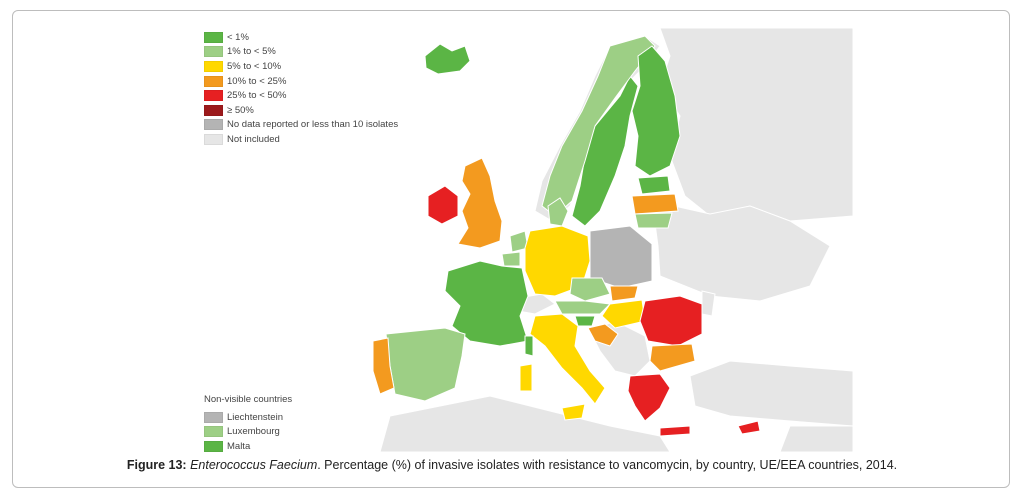 Image resolution: width=1024 pixels, height=493 pixels. What do you see at coordinates (257, 81) in the screenshot?
I see `legend-label: 10% to < 25%` at bounding box center [257, 81].